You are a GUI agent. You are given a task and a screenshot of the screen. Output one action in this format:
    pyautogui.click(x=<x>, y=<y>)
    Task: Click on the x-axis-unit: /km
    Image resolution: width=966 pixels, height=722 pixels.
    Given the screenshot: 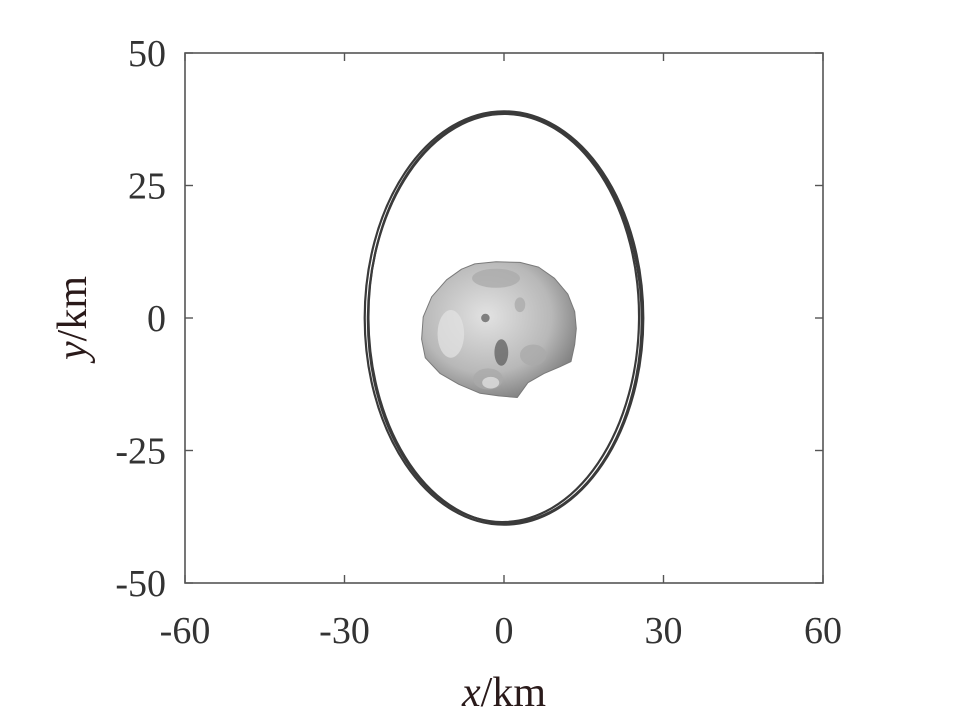 What is the action you would take?
    pyautogui.click(x=514, y=693)
    